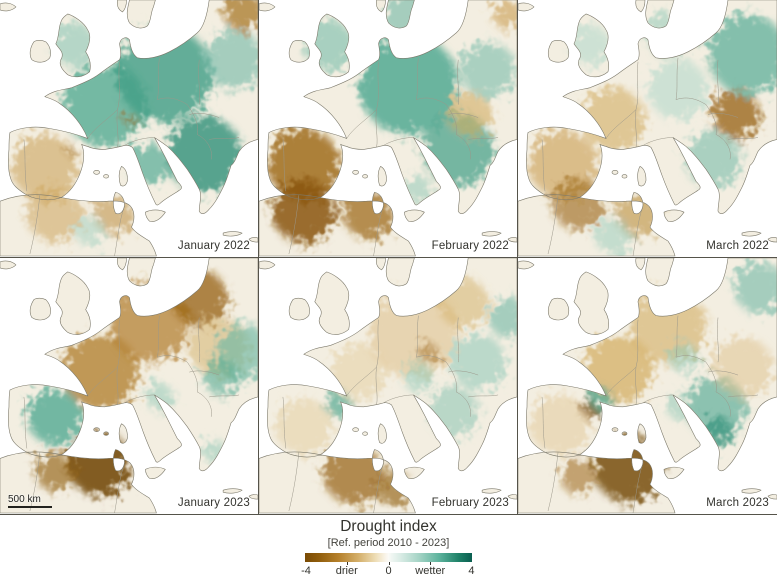 This screenshot has height=583, width=777. Describe the element at coordinates (388, 571) in the screenshot. I see `colorbar-label-zero: 0` at that location.